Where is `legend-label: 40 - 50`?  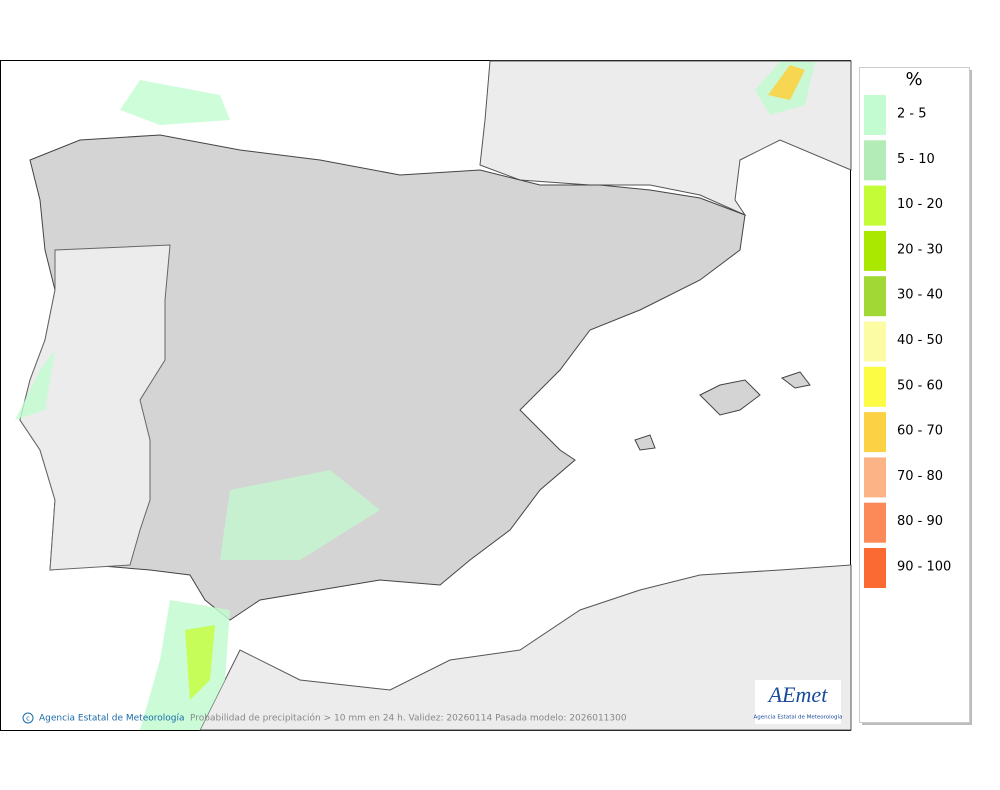 legend-label: 40 - 50 is located at coordinates (920, 340).